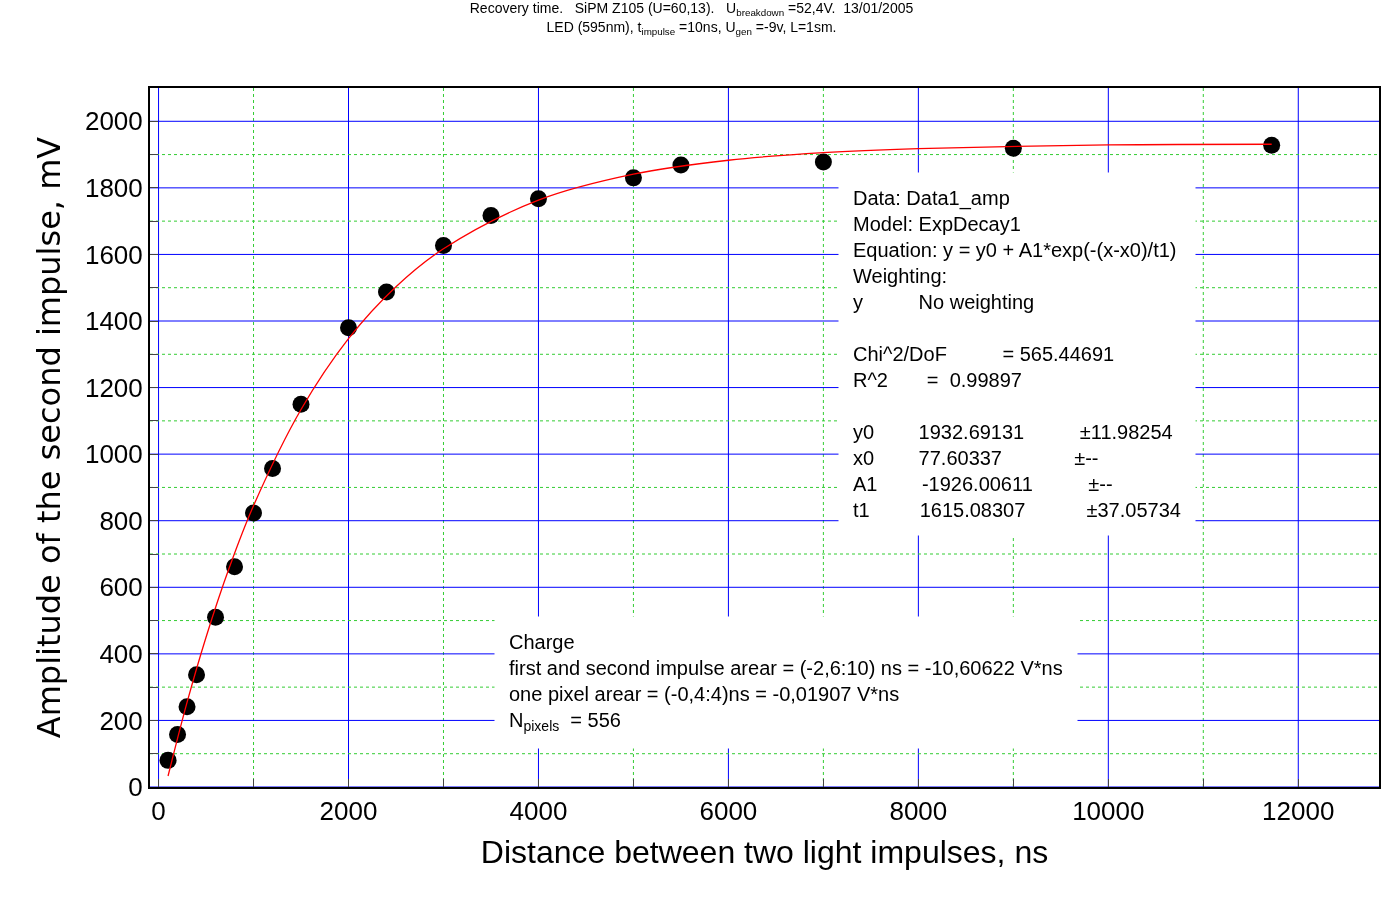 This screenshot has height=897, width=1383. What do you see at coordinates (1108, 811) in the screenshot?
I see `x-tick-label: 10000` at bounding box center [1108, 811].